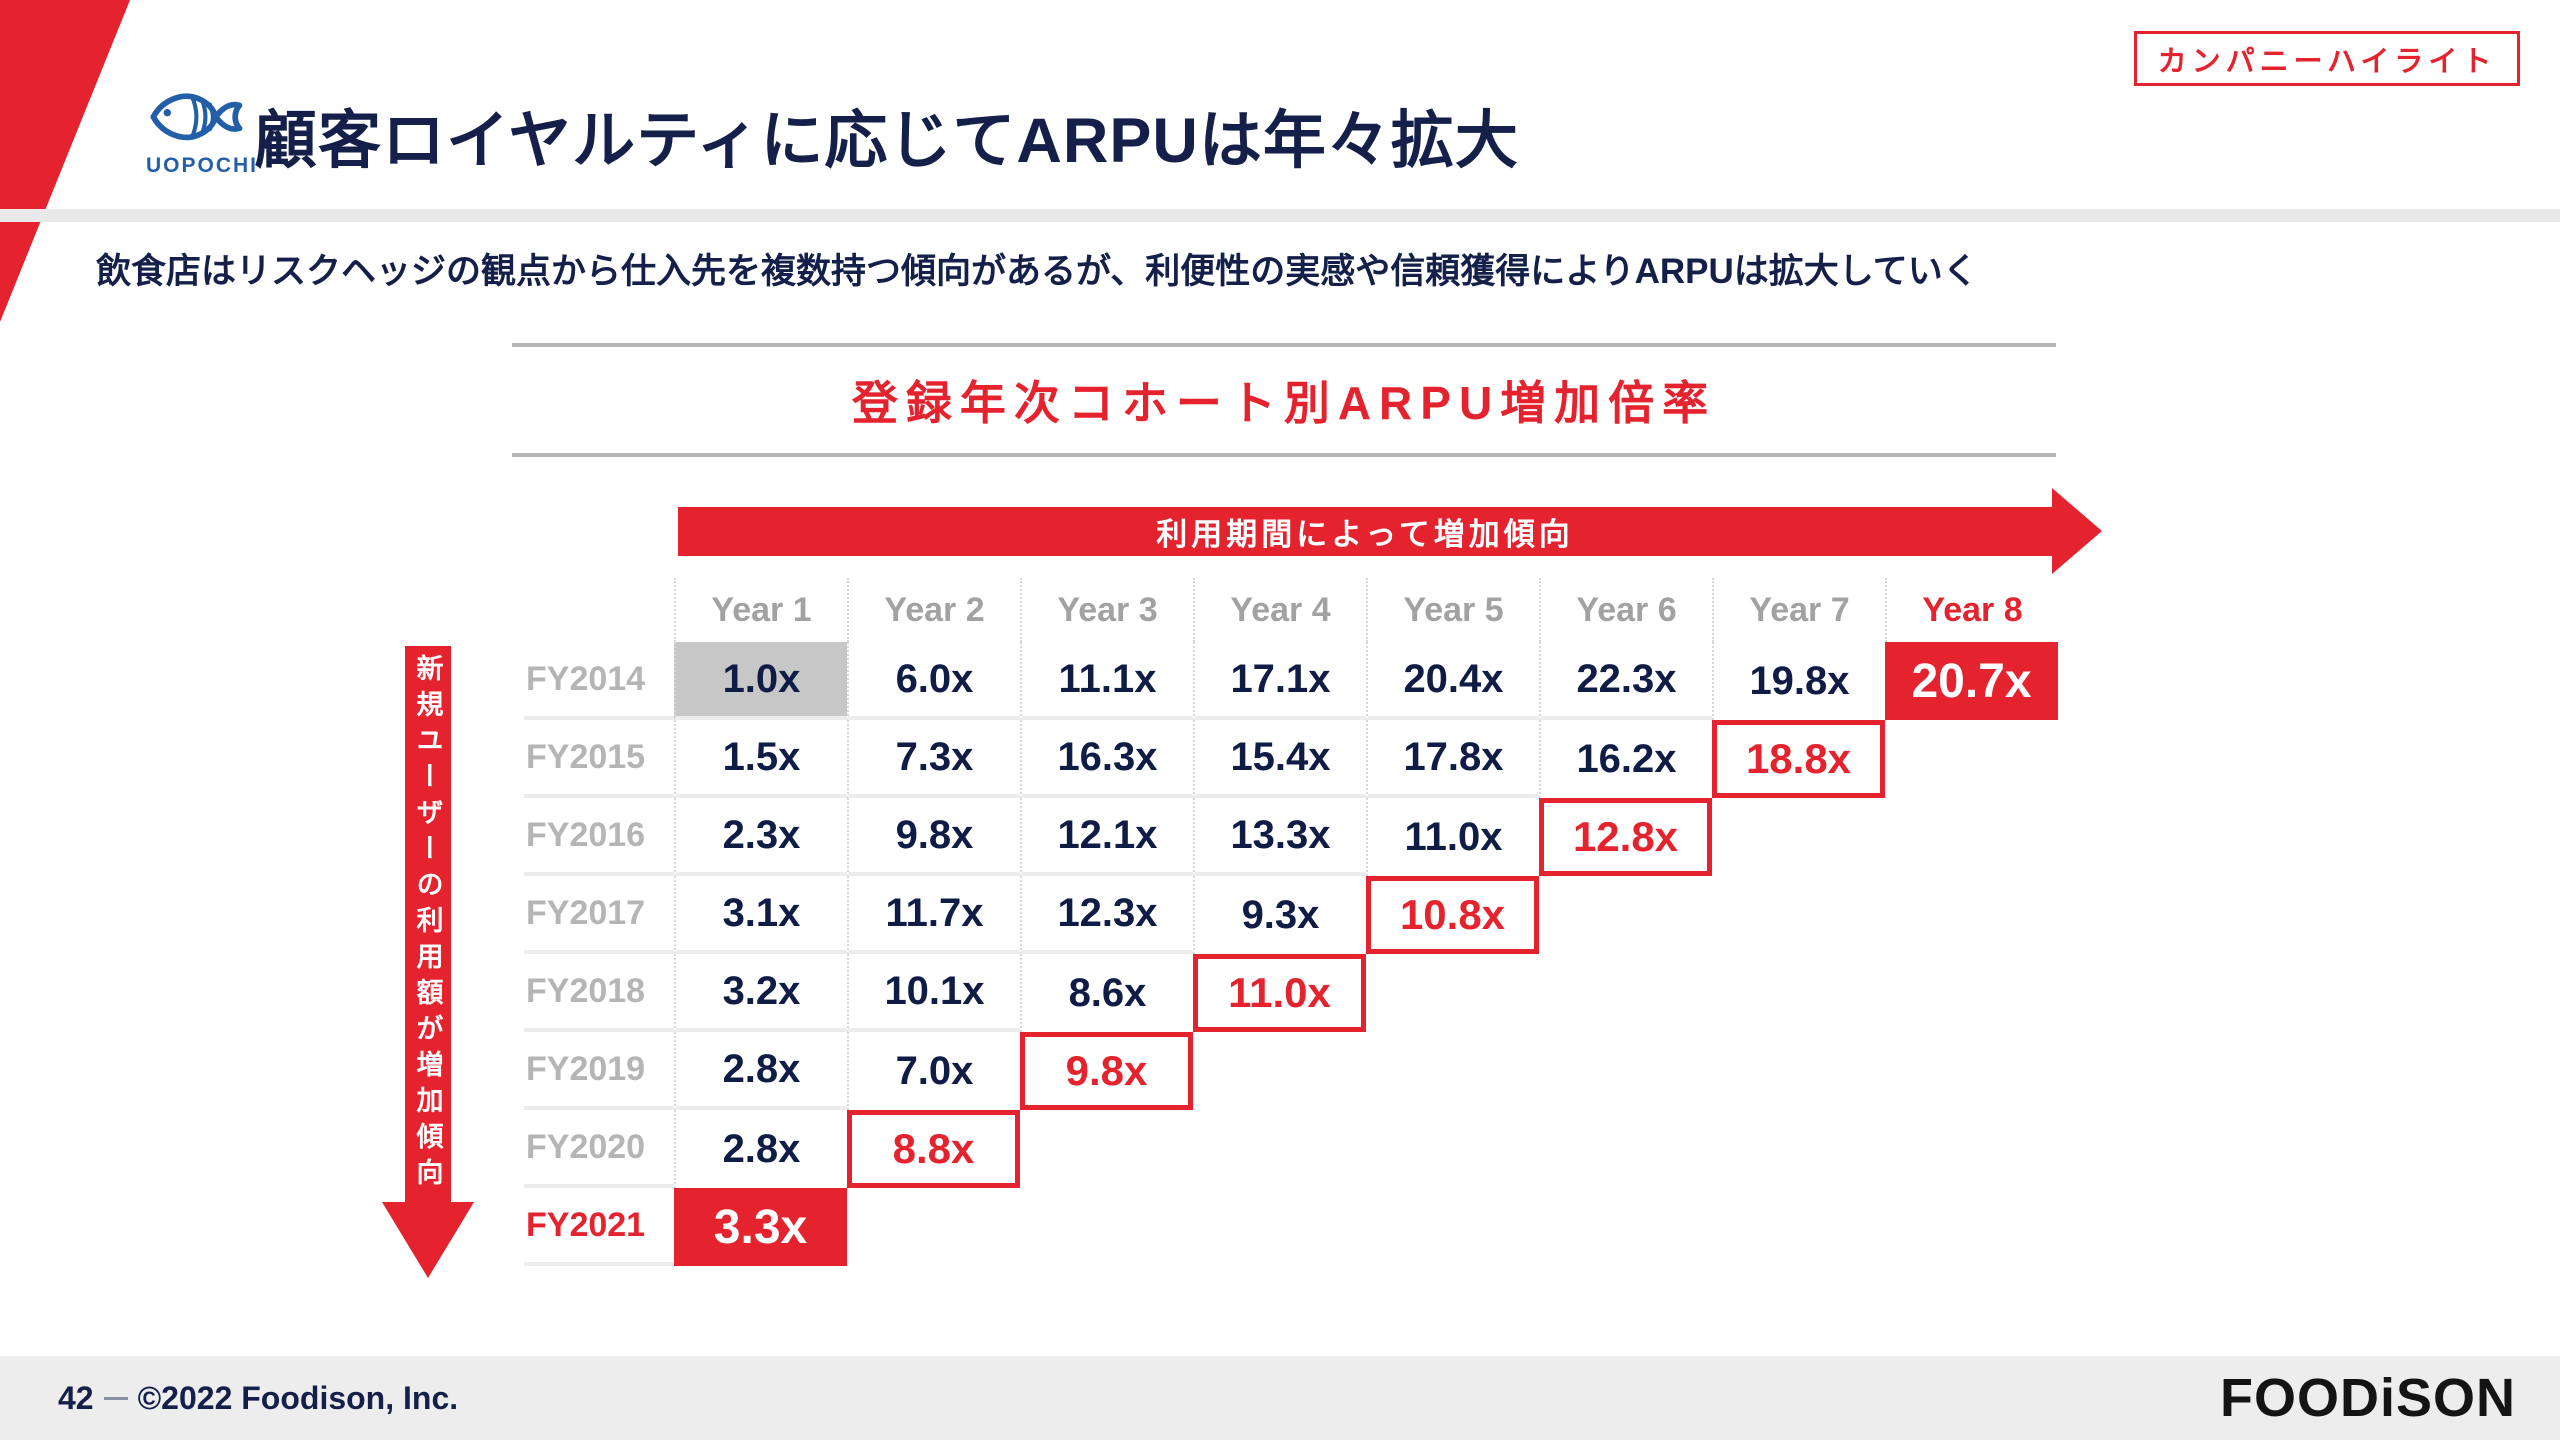  I want to click on column-header: Year 4, so click(1279, 610).